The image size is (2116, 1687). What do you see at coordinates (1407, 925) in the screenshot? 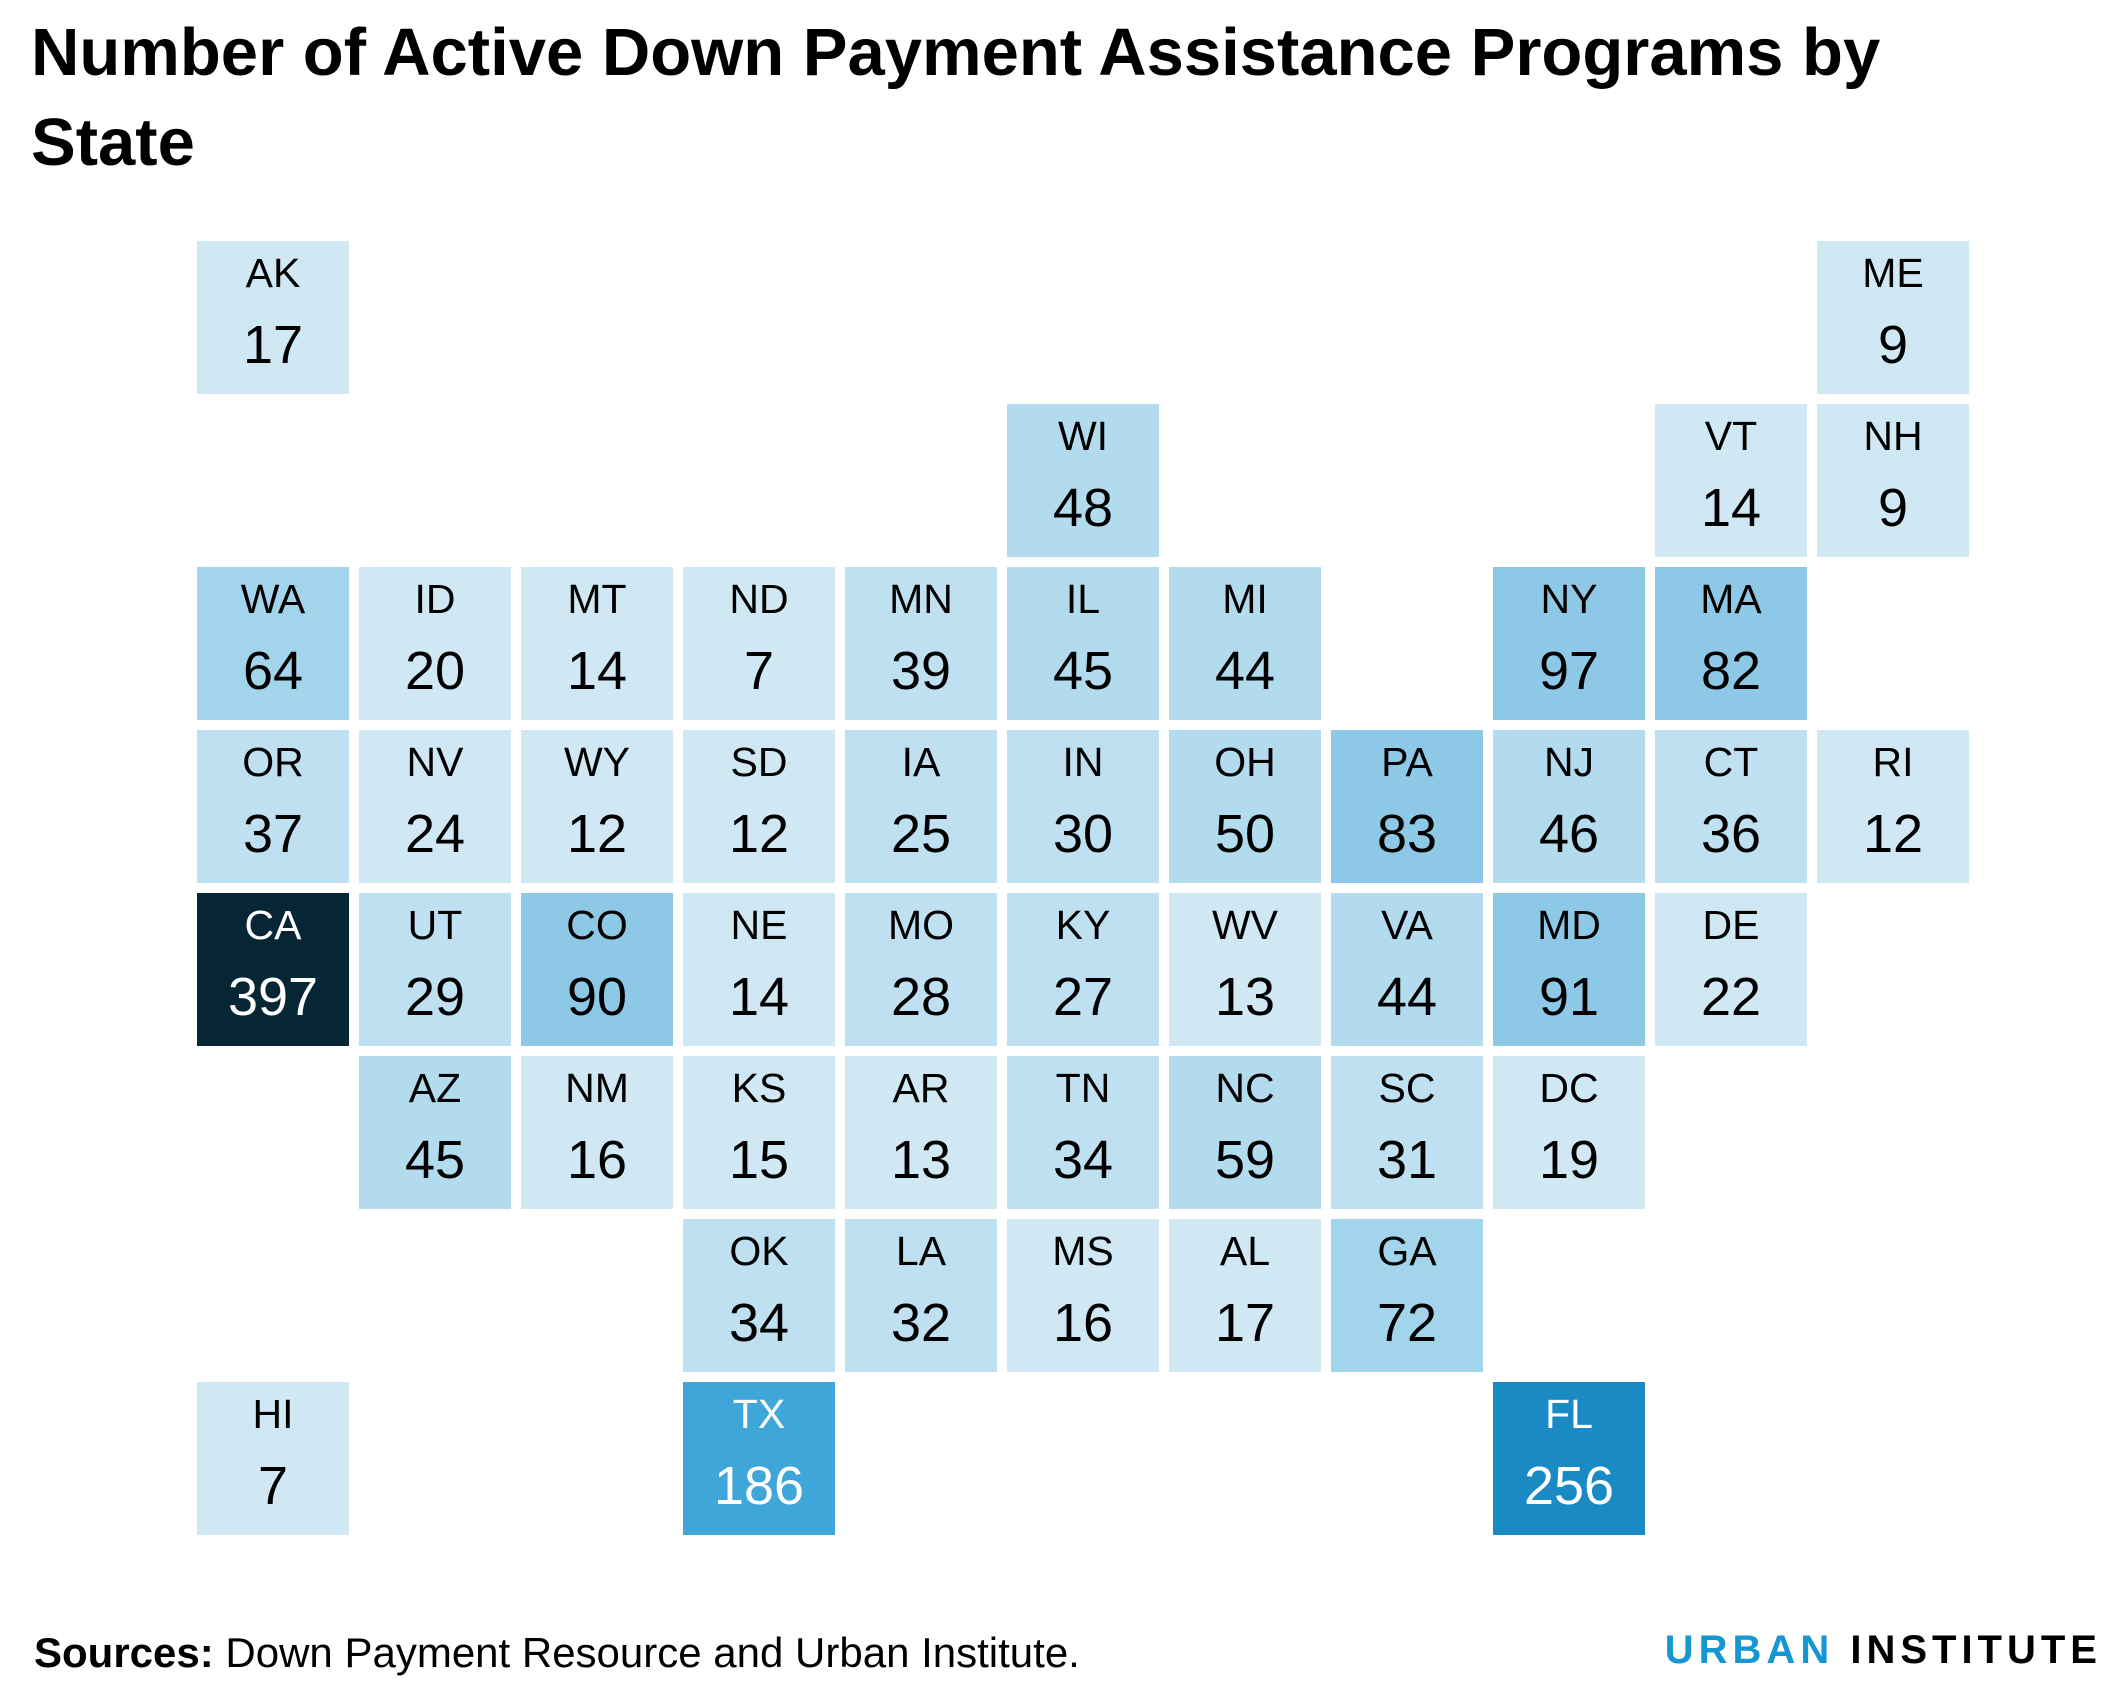
I see `state-abbr: VA` at bounding box center [1407, 925].